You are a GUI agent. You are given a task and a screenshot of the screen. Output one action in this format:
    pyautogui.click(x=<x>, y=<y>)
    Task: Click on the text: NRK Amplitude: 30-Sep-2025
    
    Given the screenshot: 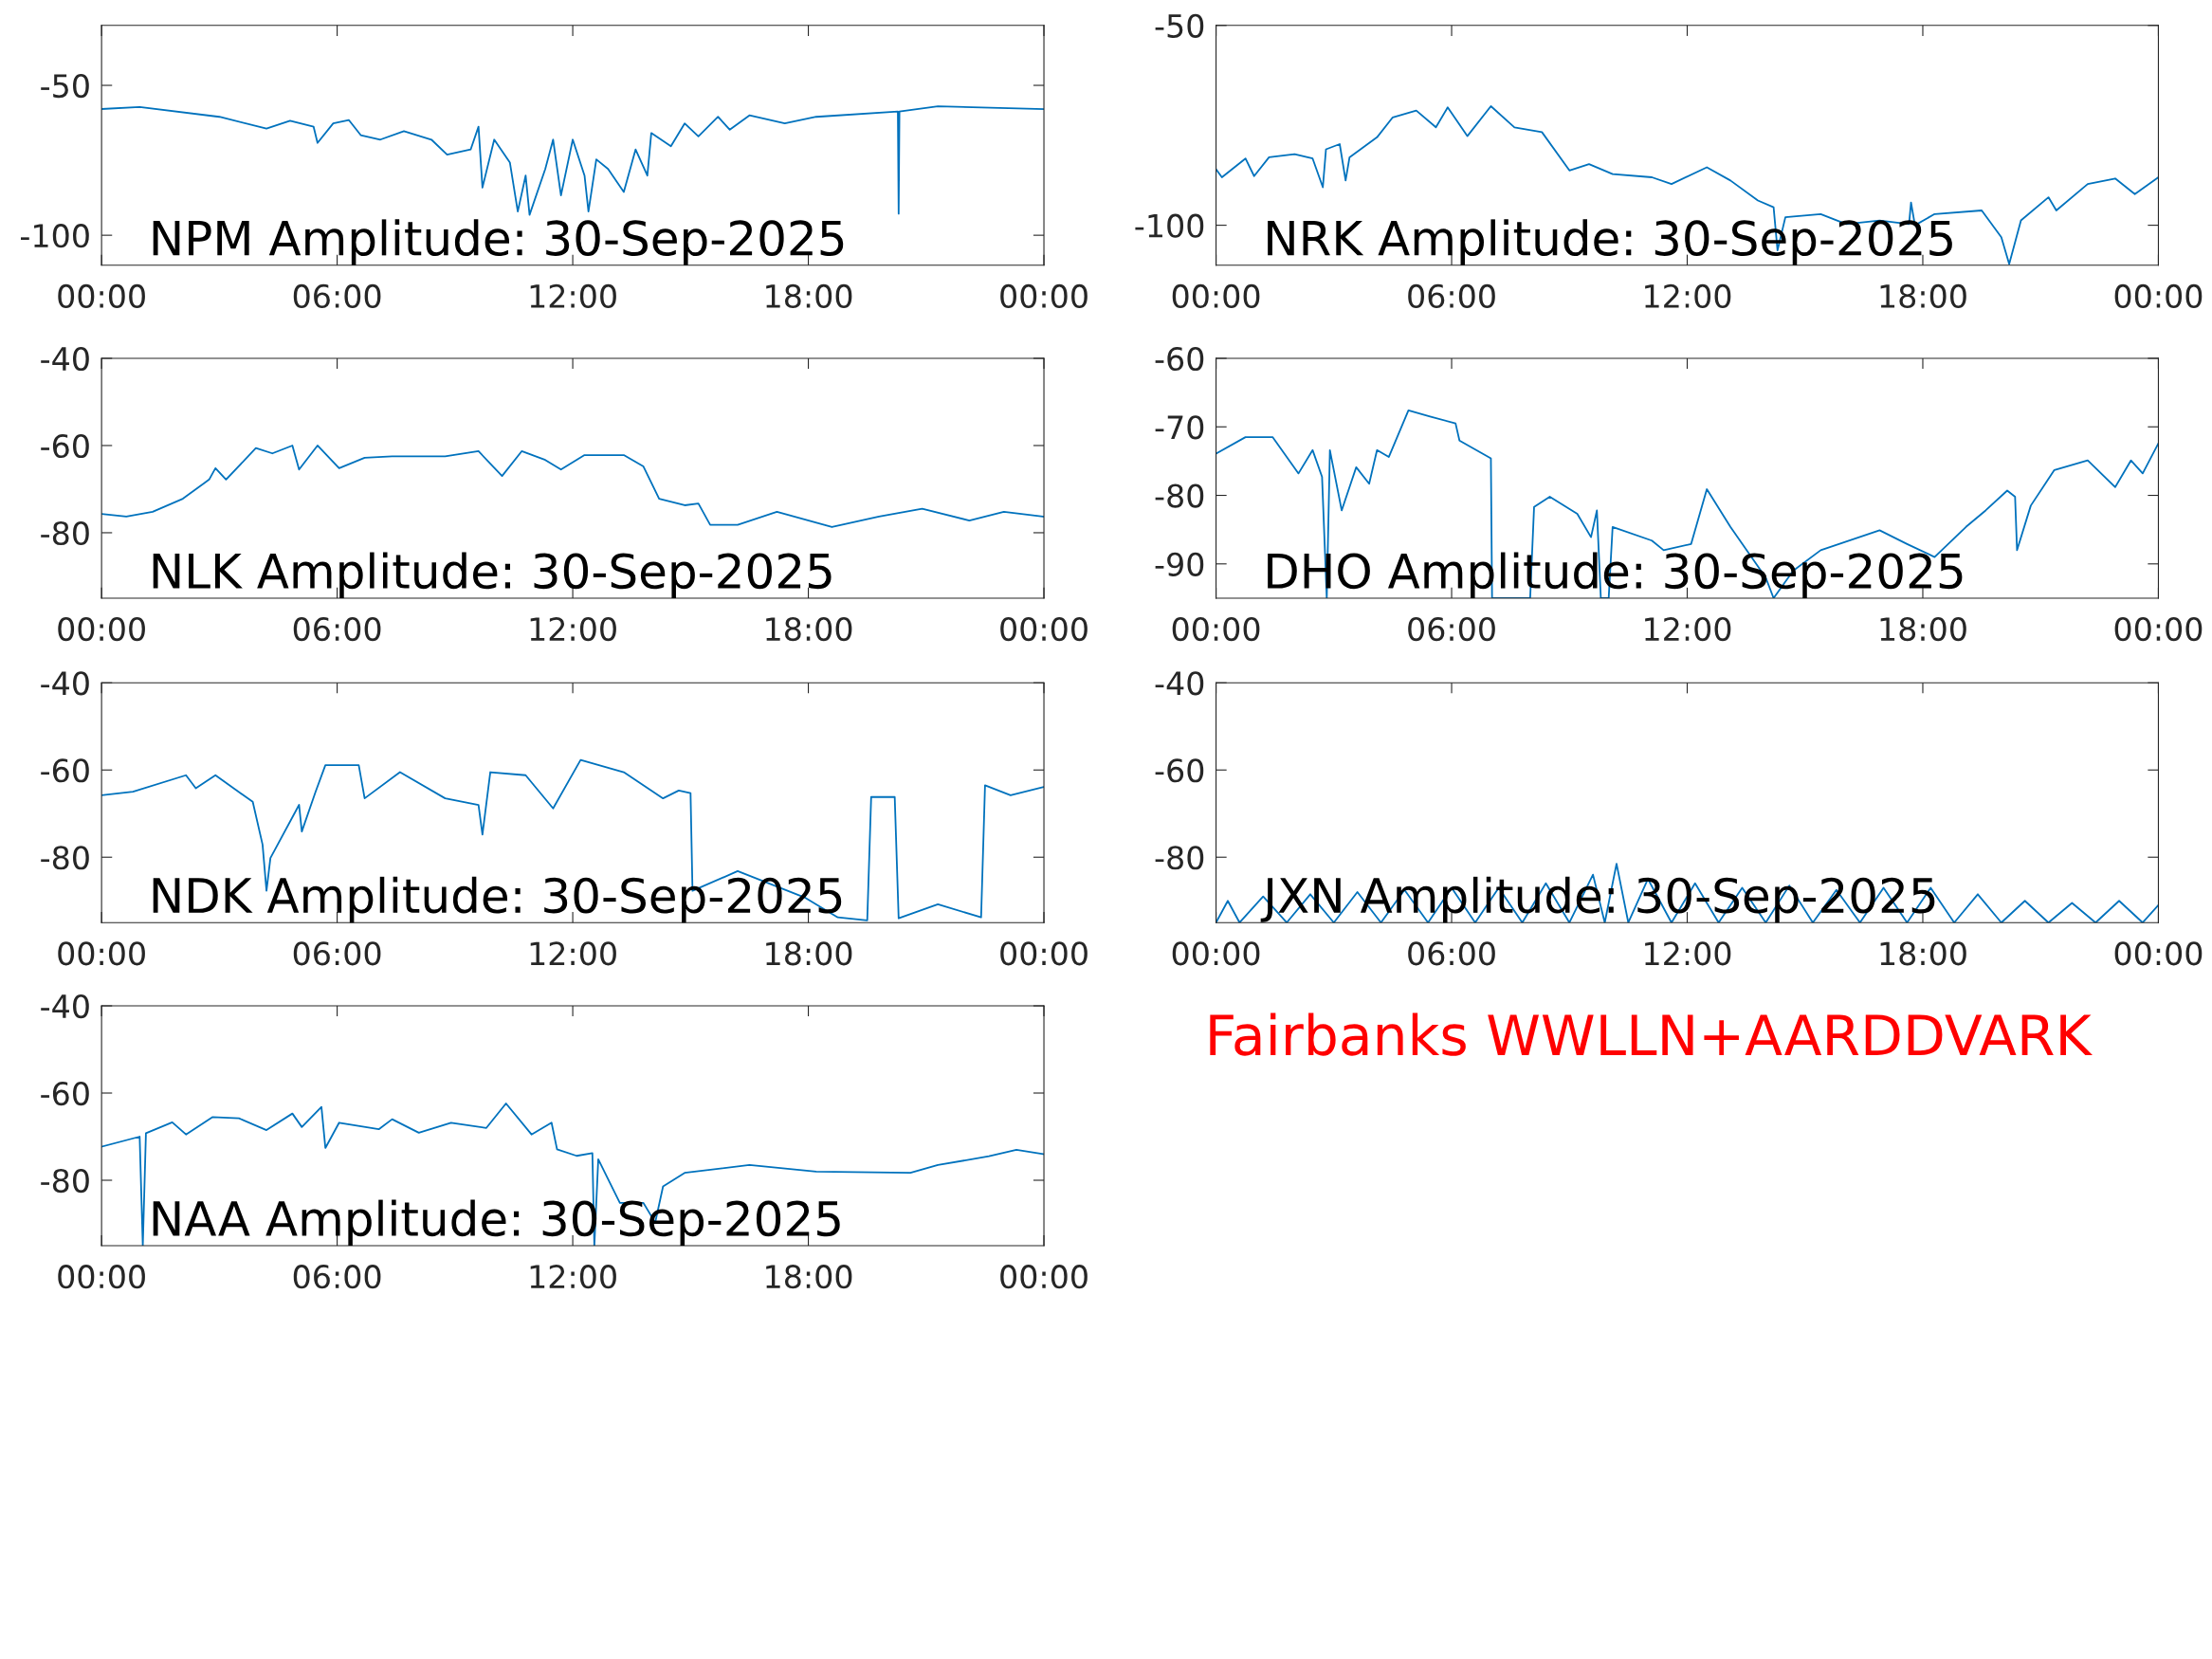 What is the action you would take?
    pyautogui.click(x=1610, y=242)
    